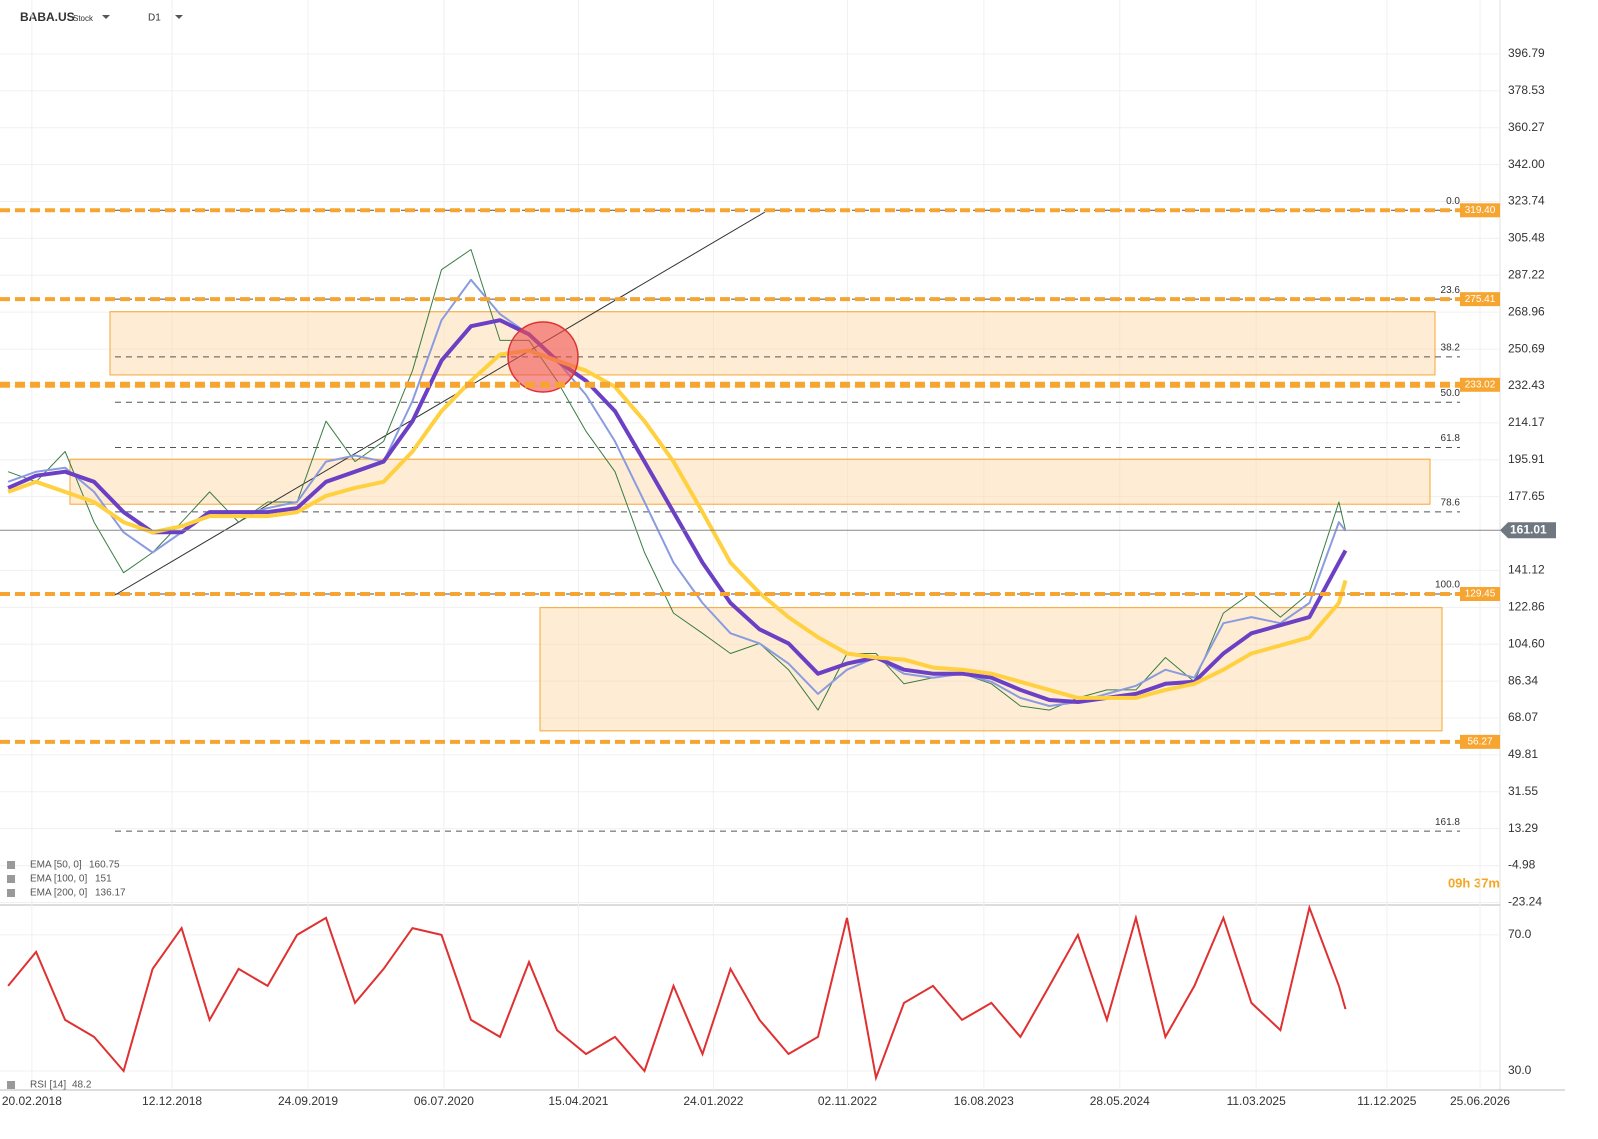  Describe the element at coordinates (1451, 393) in the screenshot. I see `fib-label: 50.0` at that location.